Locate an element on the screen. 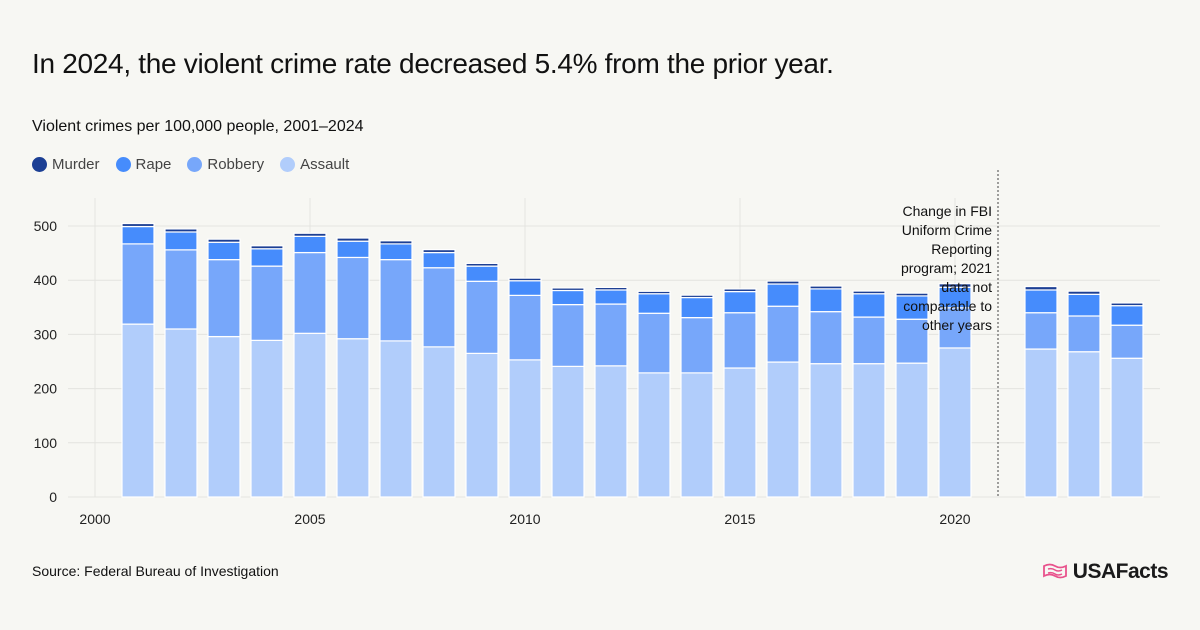 Image resolution: width=1200 pixels, height=630 pixels. bar-robbery-2022 is located at coordinates (1041, 331).